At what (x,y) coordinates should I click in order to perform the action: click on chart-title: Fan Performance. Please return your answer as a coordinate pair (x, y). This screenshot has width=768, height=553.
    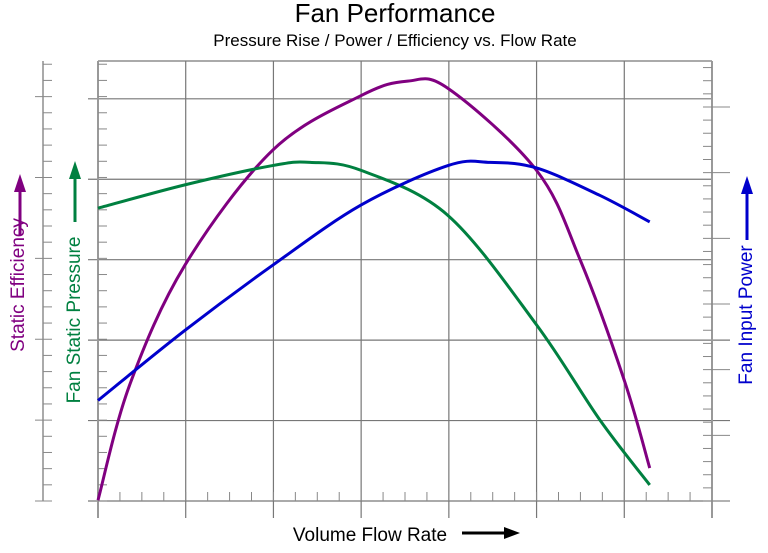
    Looking at the image, I should click on (395, 14).